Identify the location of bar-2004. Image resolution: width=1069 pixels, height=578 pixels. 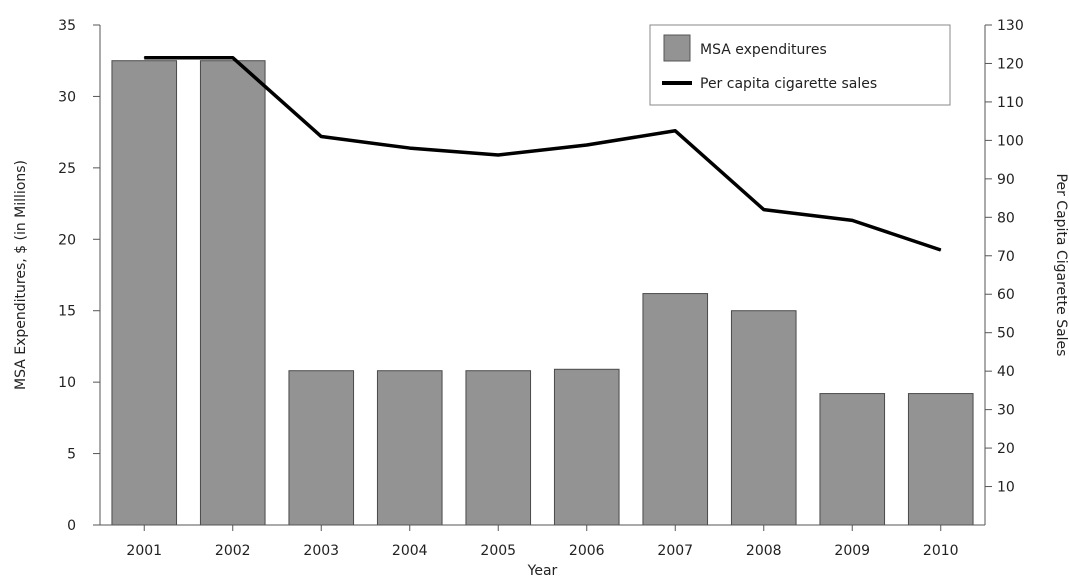
(409, 448).